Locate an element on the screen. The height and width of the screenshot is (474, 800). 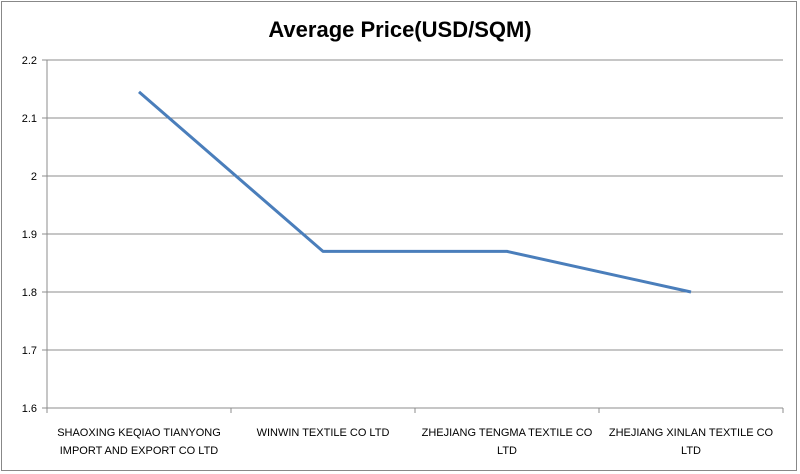
y-tick-label: 1.8 is located at coordinates (29, 293).